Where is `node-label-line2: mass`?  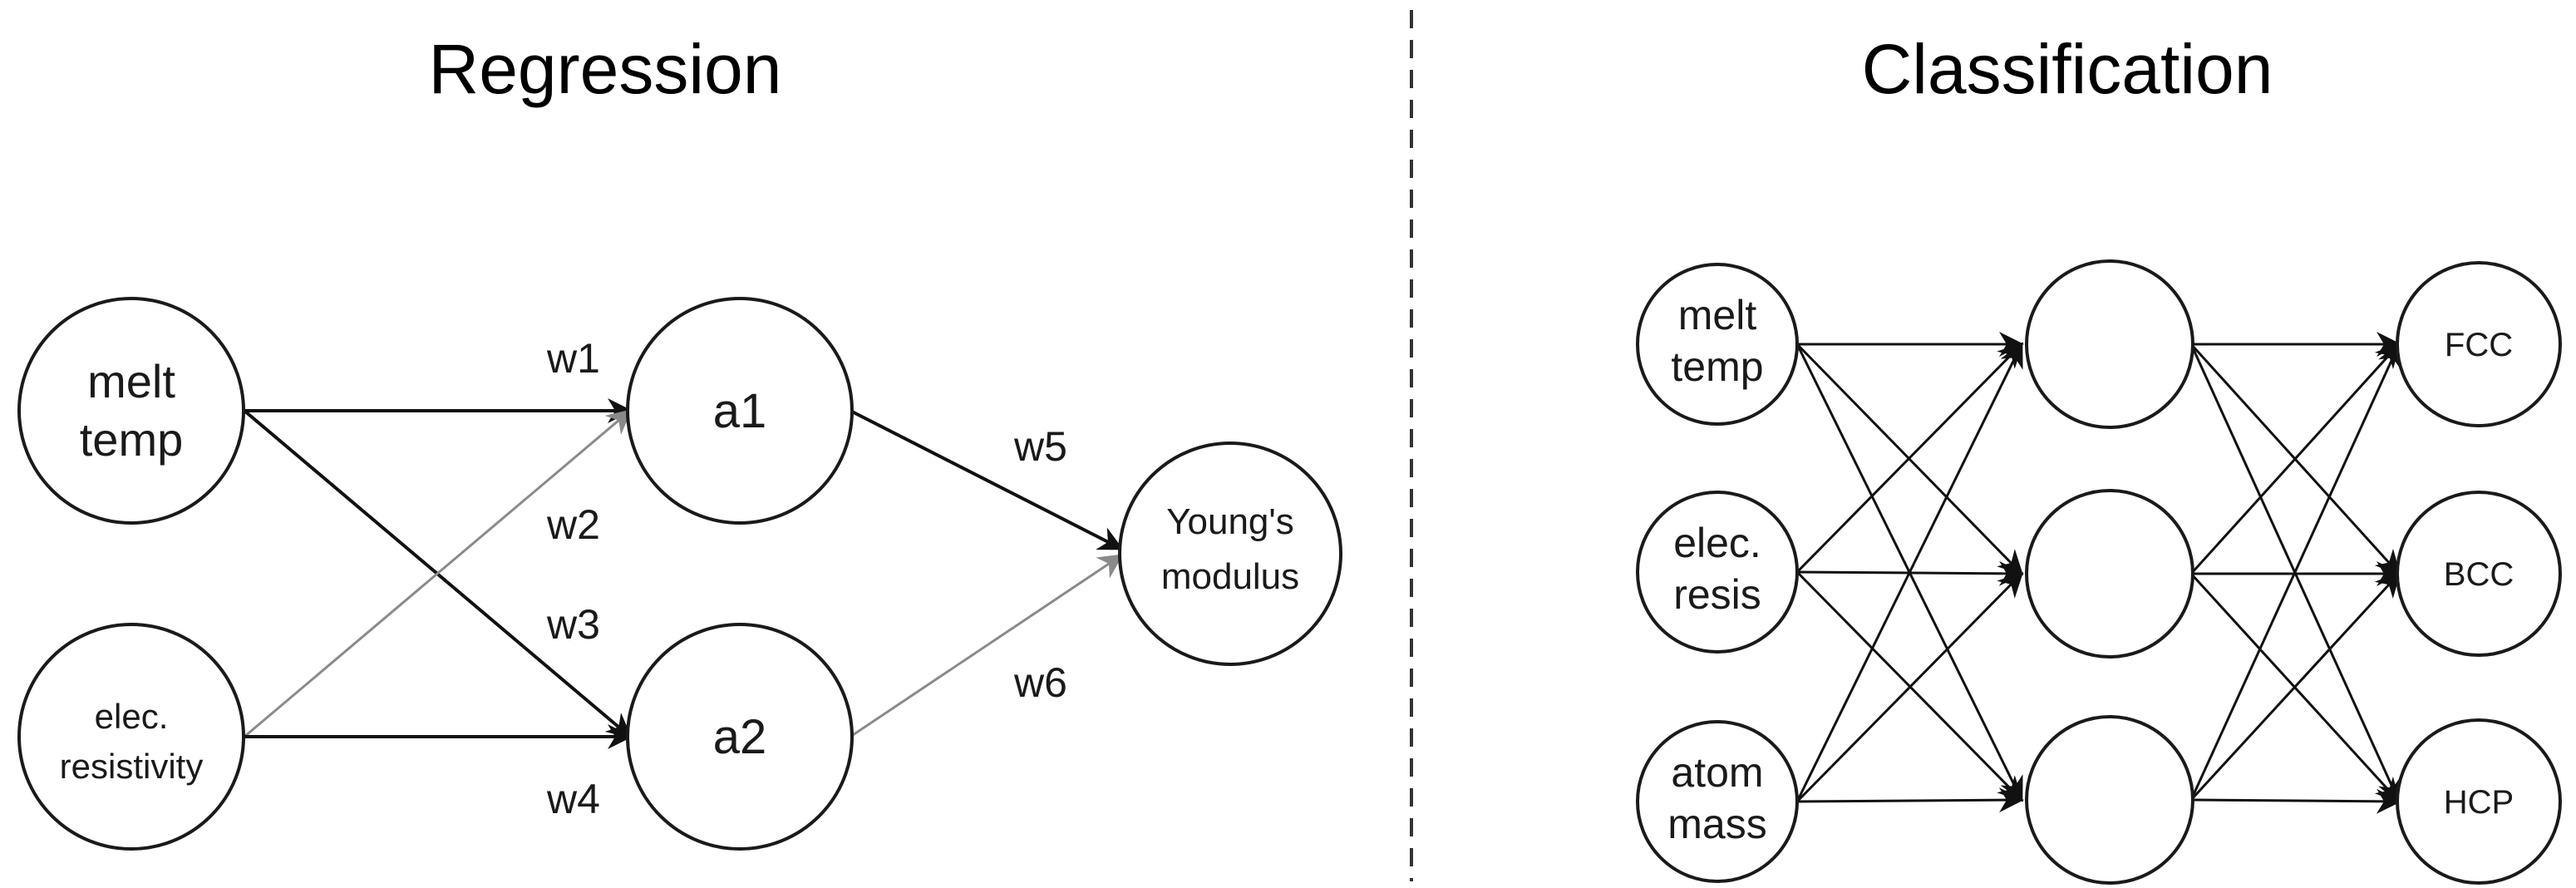 node-label-line2: mass is located at coordinates (1716, 824).